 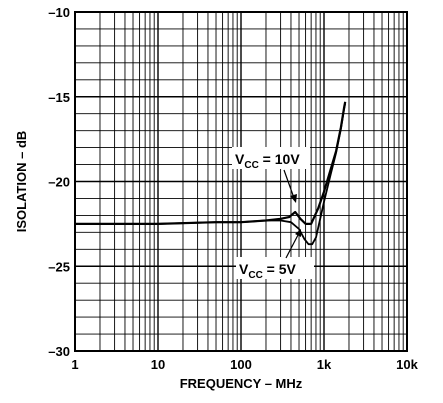 I want to click on y-axis-title: ISOLATION – dB, so click(x=21, y=182).